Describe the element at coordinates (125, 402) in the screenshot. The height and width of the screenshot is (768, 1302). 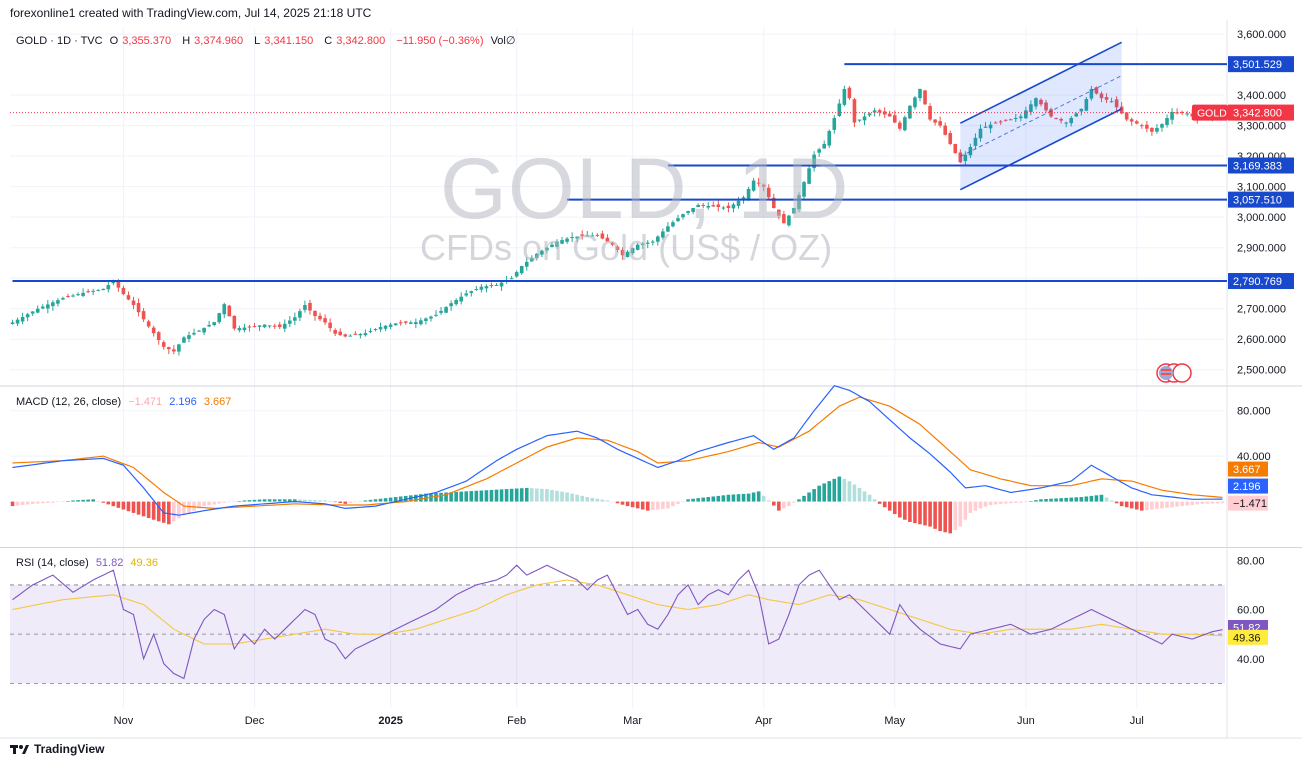
I see `macd-legend: MACD (12, 26, close) −1.471 2.196 3.667` at that location.